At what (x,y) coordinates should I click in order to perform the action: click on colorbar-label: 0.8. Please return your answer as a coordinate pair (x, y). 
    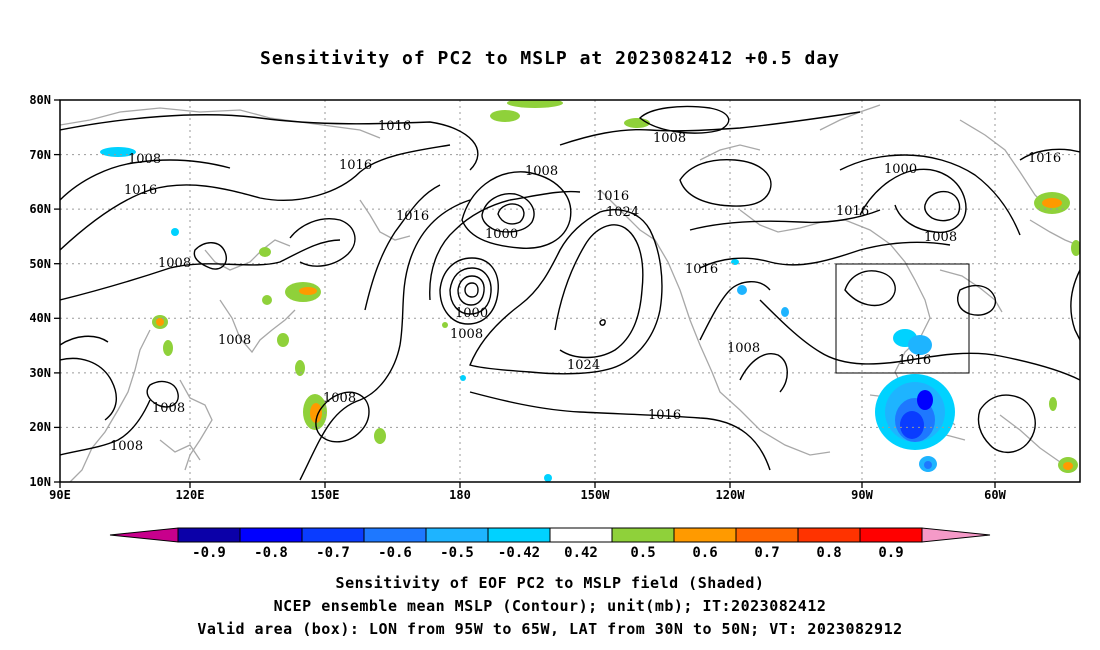
    Looking at the image, I should click on (828, 553).